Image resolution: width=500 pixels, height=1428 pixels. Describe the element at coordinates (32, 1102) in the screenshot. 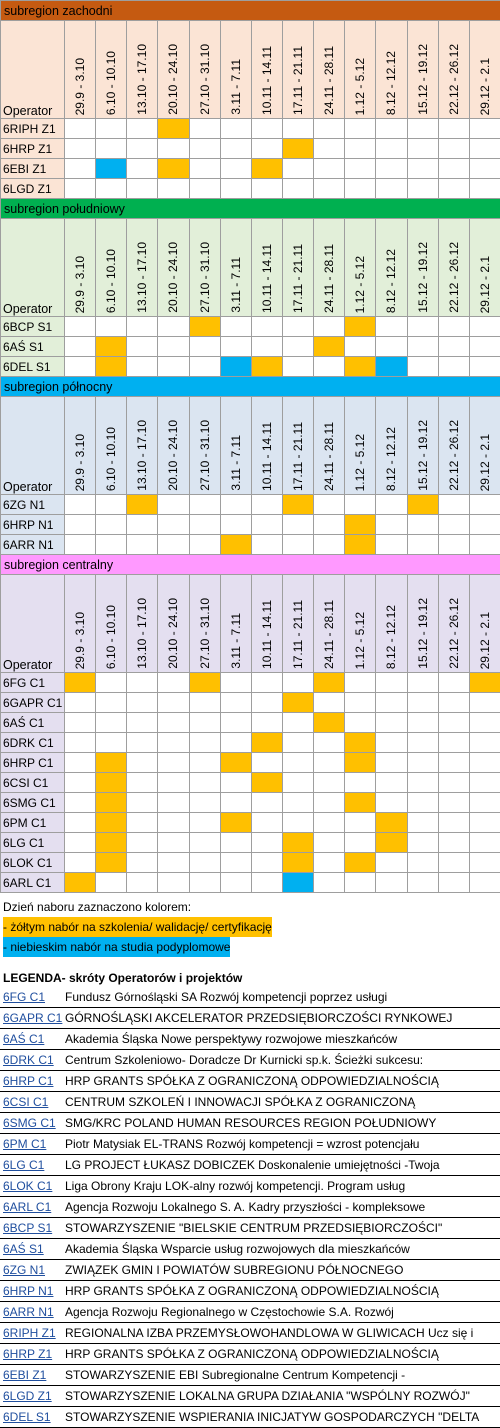

I see `operator-link: 6CSI C1` at that location.